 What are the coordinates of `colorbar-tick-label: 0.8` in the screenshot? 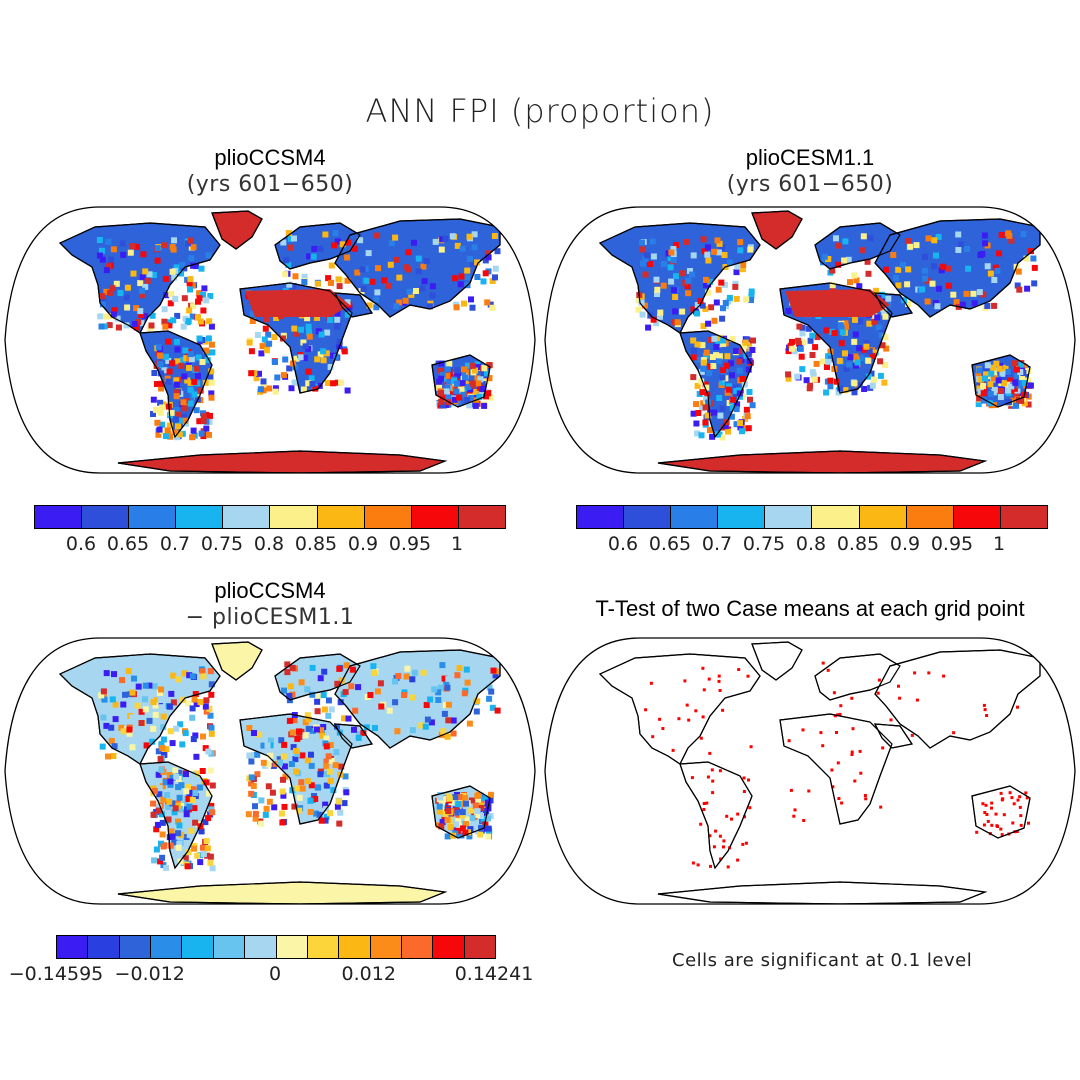 It's located at (269, 544).